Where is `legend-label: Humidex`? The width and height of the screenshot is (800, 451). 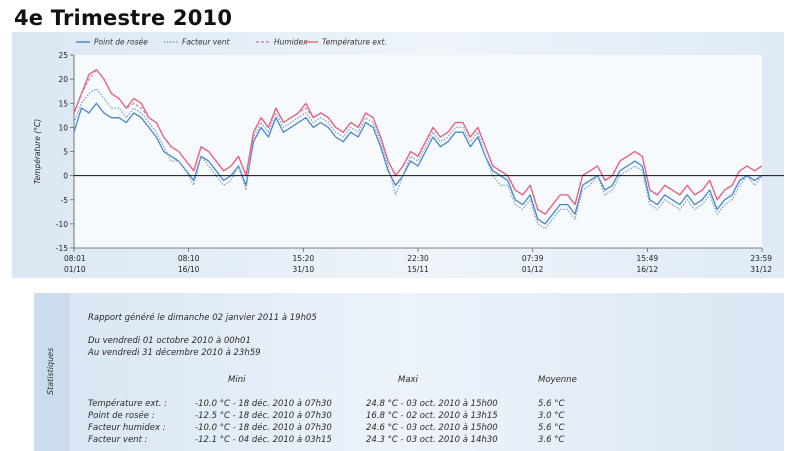 legend-label: Humidex is located at coordinates (291, 42).